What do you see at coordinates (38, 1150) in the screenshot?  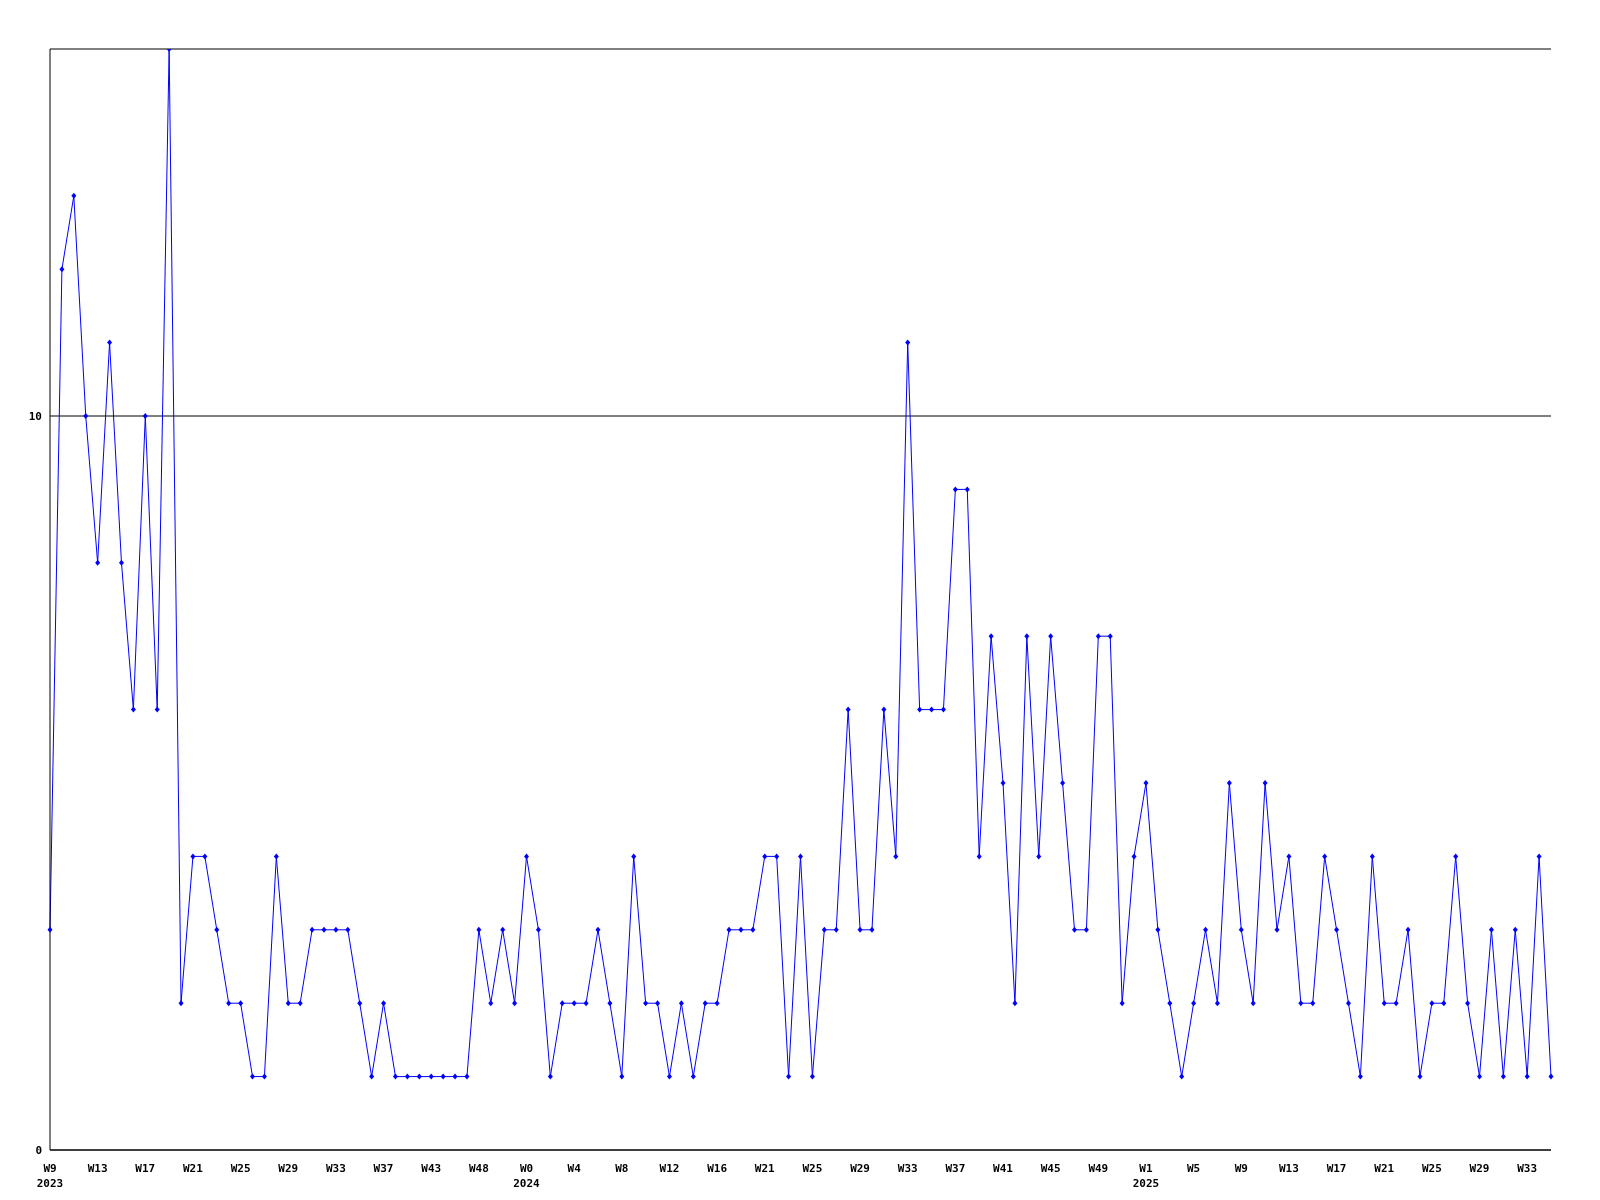 I see `y-tick-label: 0` at bounding box center [38, 1150].